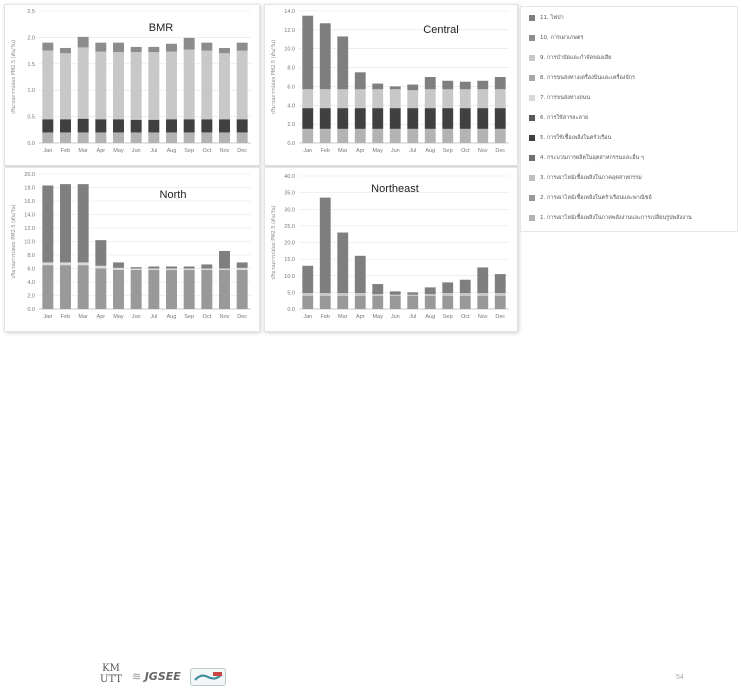 This screenshot has width=742, height=689. Describe the element at coordinates (440, 30) in the screenshot. I see `chart-title: Central` at that location.